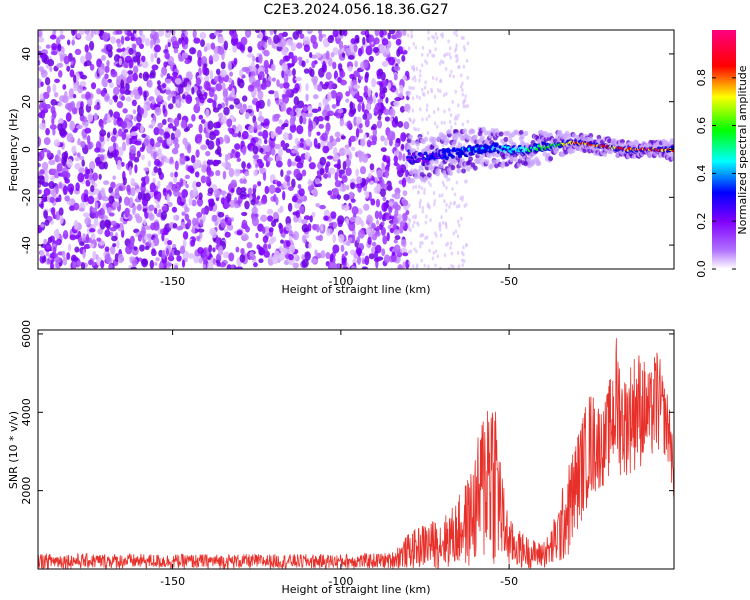  I want to click on colorbar-tick-label: 0.6, so click(701, 126).